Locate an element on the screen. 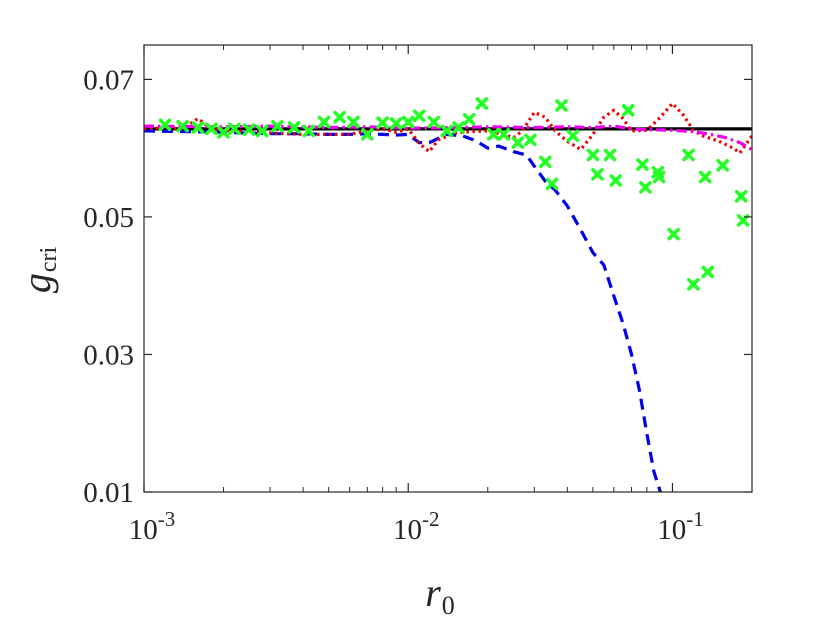 Image resolution: width=830 pixels, height=623 pixels. series-line-dotted-red is located at coordinates (448, 128).